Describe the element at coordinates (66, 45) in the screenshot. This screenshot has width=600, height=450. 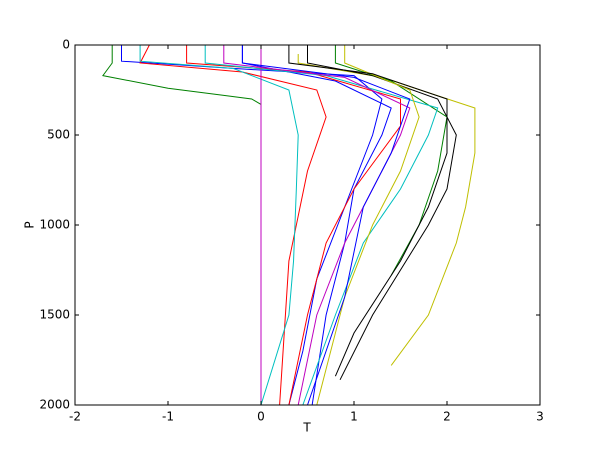
I see `y-tick-label: 0` at that location.